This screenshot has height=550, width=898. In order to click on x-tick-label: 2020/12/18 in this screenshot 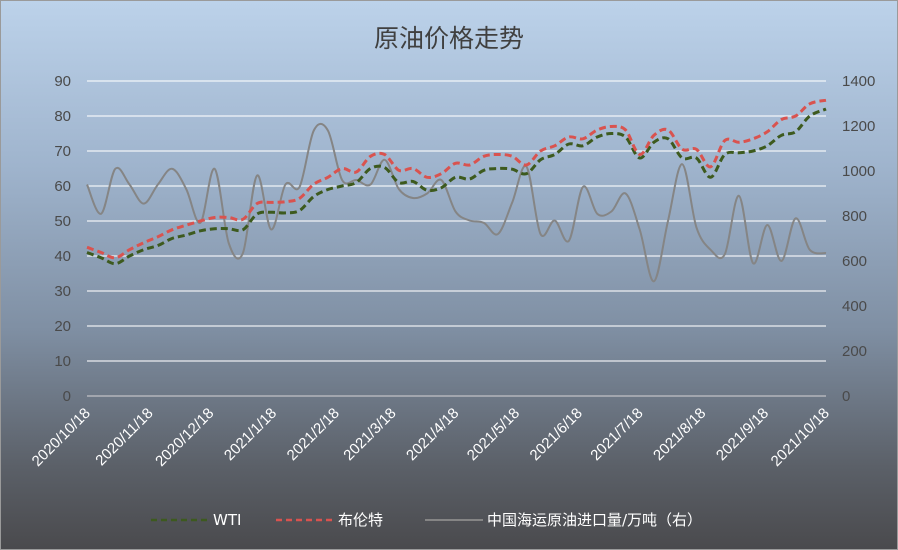, I will do `click(184, 437)`.